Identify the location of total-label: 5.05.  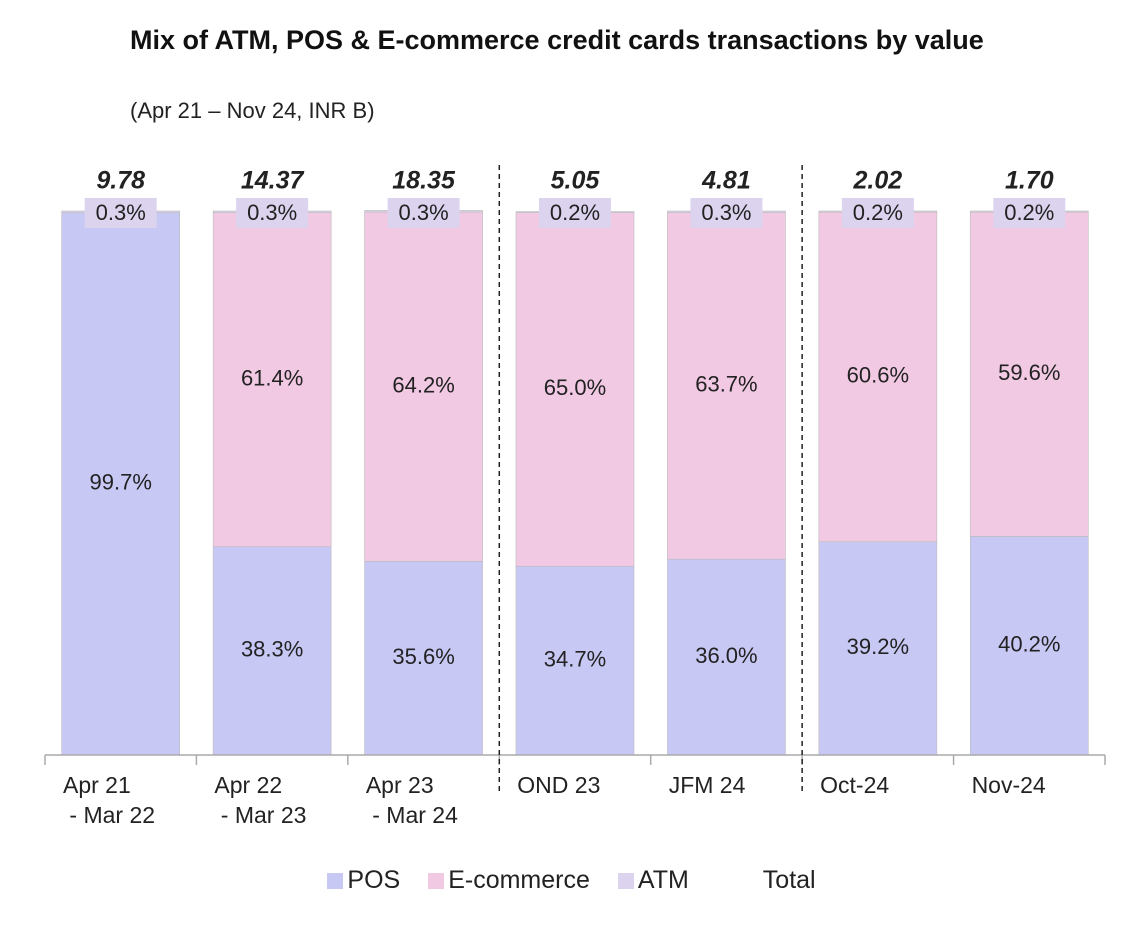
(576, 181).